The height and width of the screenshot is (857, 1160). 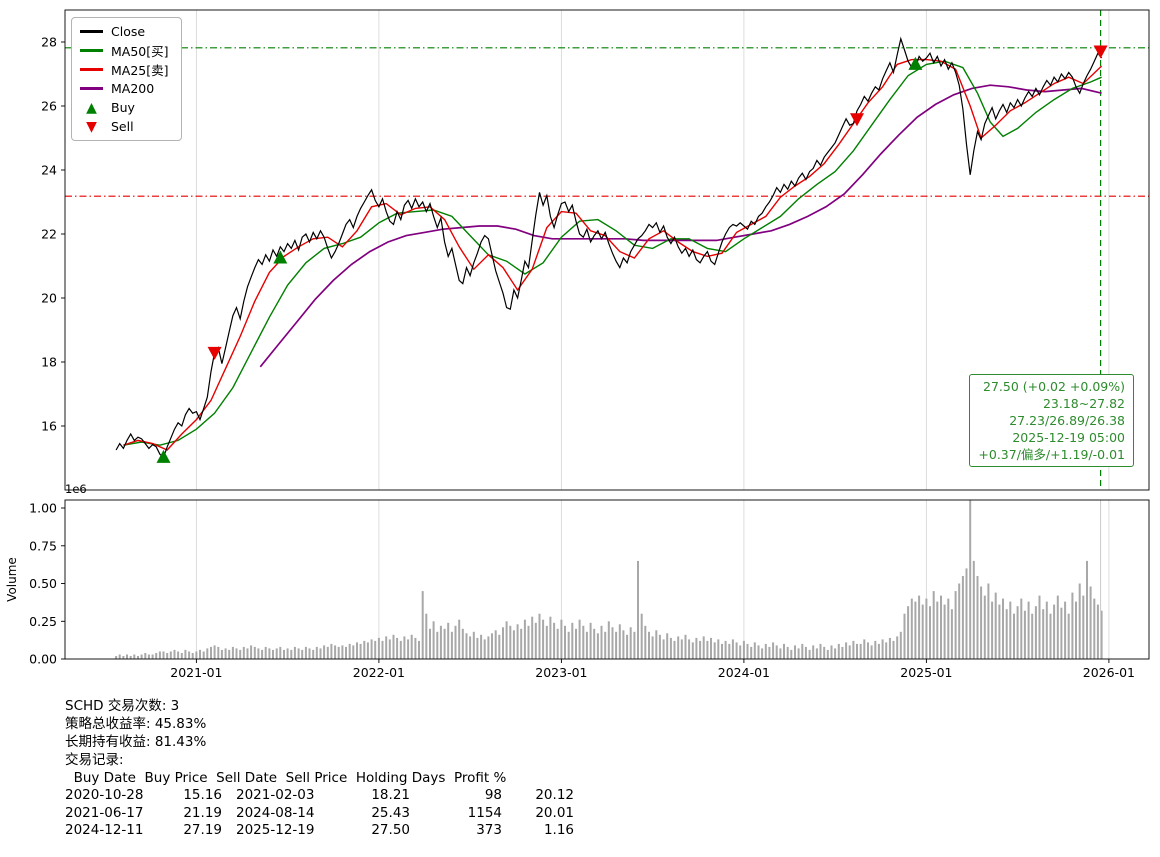 I want to click on trade-cell: 2025-12-19, so click(x=275, y=830).